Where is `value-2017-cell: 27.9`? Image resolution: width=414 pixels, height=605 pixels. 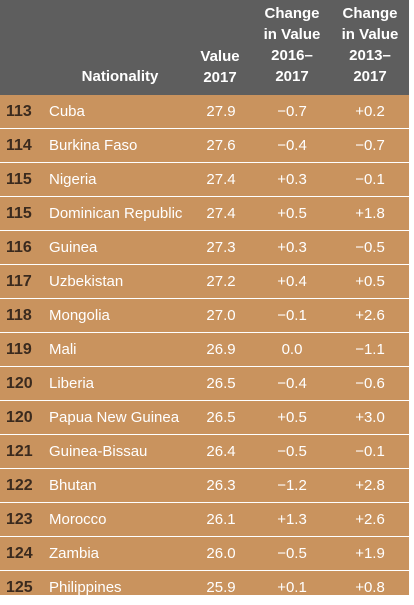
value-2017-cell: 27.9 is located at coordinates (221, 111).